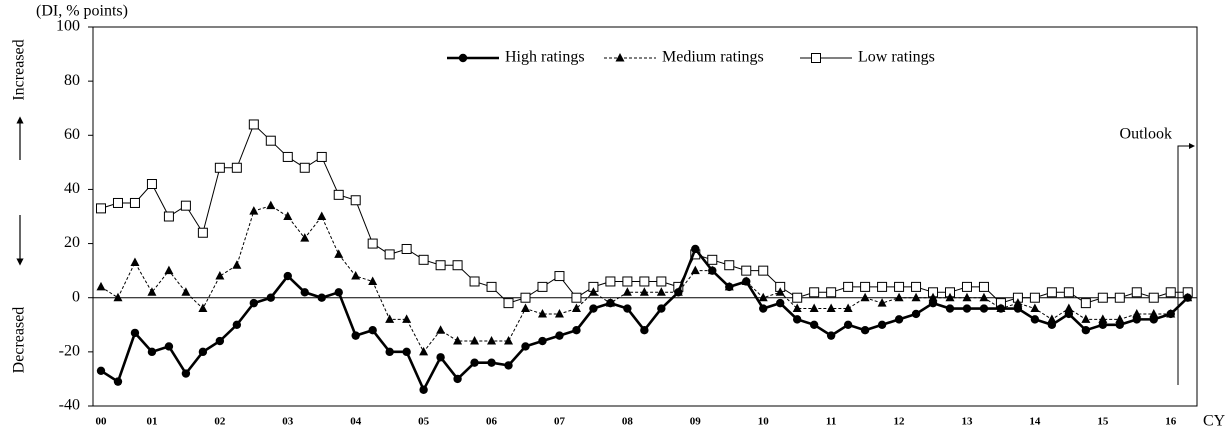  What do you see at coordinates (463, 58) in the screenshot?
I see `legend-marker` at bounding box center [463, 58].